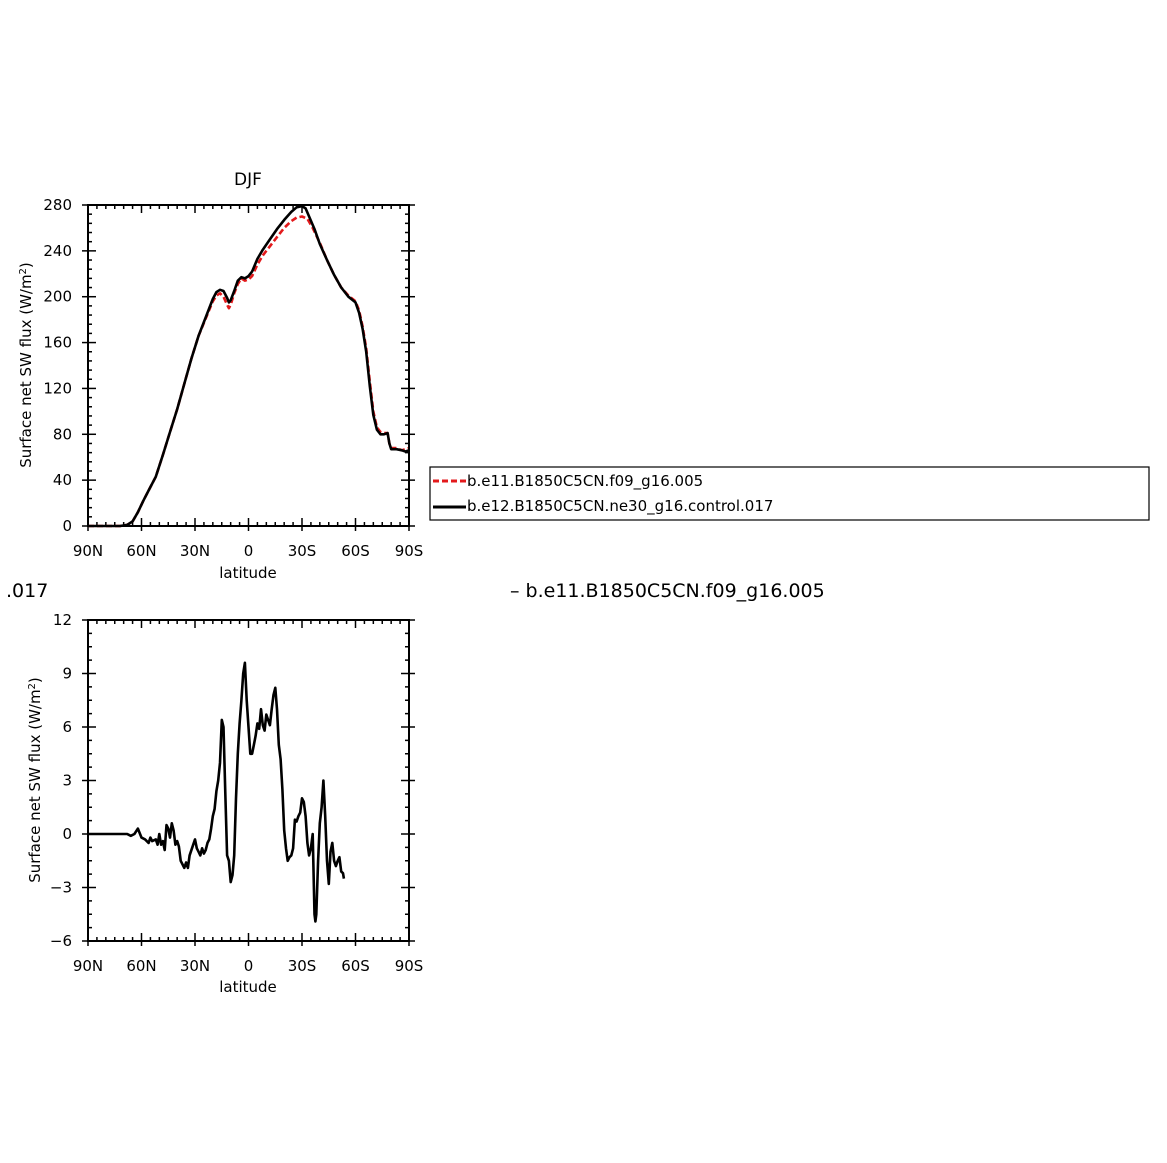 This screenshot has width=1167, height=1163. I want to click on legend-box, so click(789, 493).